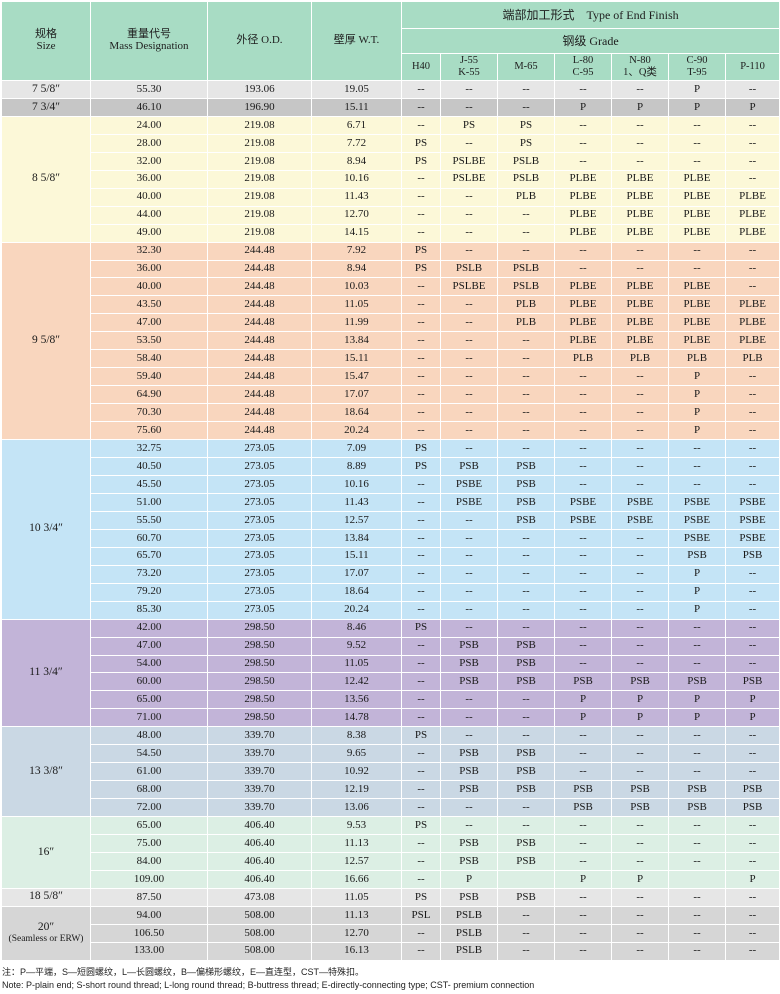  What do you see at coordinates (640, 72) in the screenshot?
I see `grade-label: 1、Q类` at bounding box center [640, 72].